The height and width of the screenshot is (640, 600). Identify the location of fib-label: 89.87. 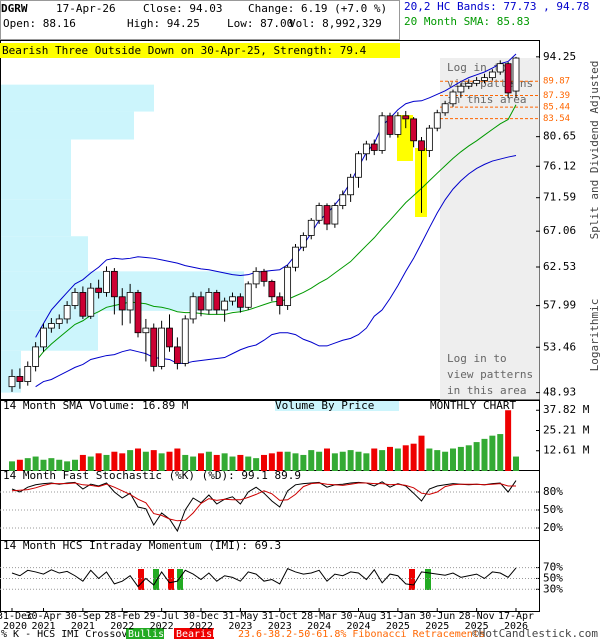
(556, 82).